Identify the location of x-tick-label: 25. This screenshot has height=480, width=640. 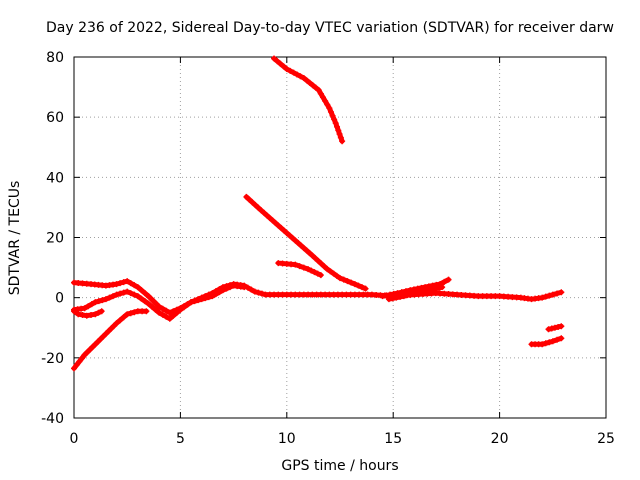
(606, 439).